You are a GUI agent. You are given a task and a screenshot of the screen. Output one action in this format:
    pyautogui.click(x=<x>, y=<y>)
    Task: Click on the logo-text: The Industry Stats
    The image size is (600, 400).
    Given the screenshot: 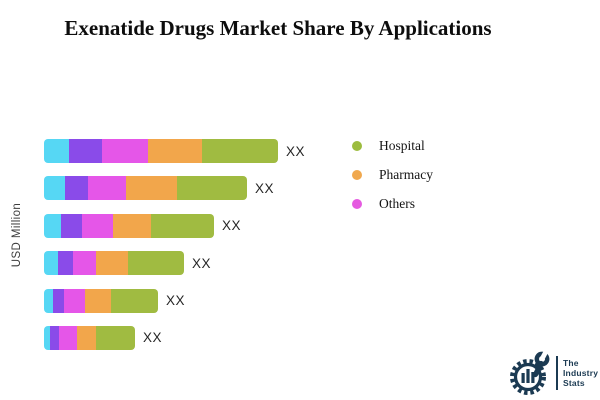 What is the action you would take?
    pyautogui.click(x=580, y=373)
    